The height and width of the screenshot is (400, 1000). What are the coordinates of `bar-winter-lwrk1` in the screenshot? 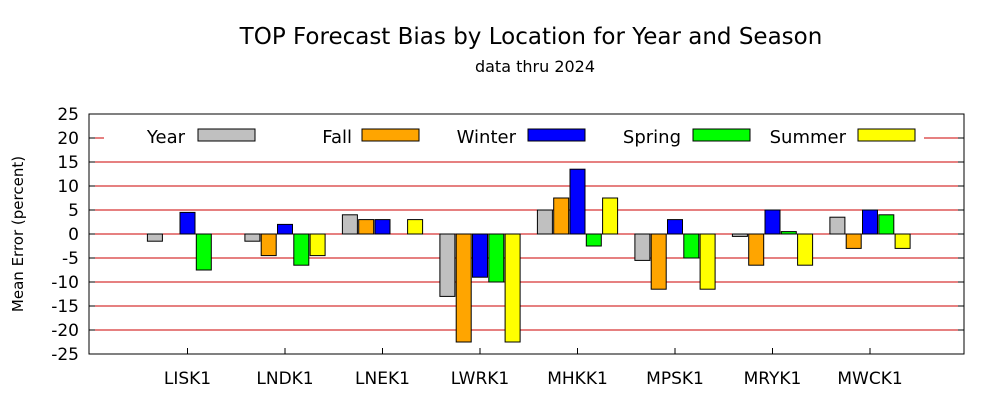 It's located at (480, 255).